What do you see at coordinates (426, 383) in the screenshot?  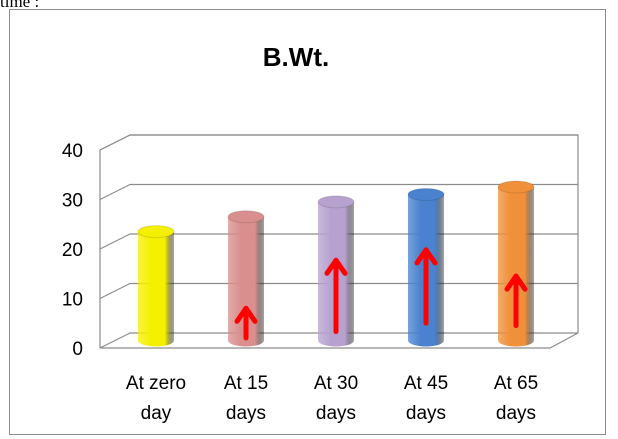 I see `x-category-label: At 45` at bounding box center [426, 383].